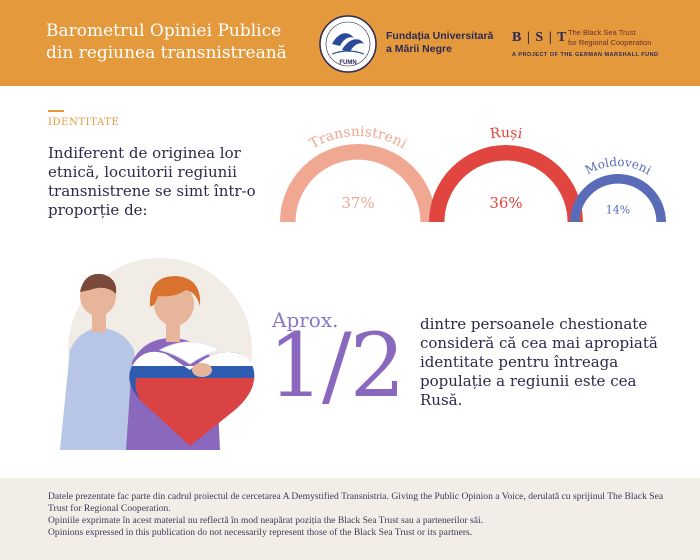 Image resolution: width=700 pixels, height=560 pixels. Describe the element at coordinates (506, 184) in the screenshot. I see `arc-ruși` at that location.